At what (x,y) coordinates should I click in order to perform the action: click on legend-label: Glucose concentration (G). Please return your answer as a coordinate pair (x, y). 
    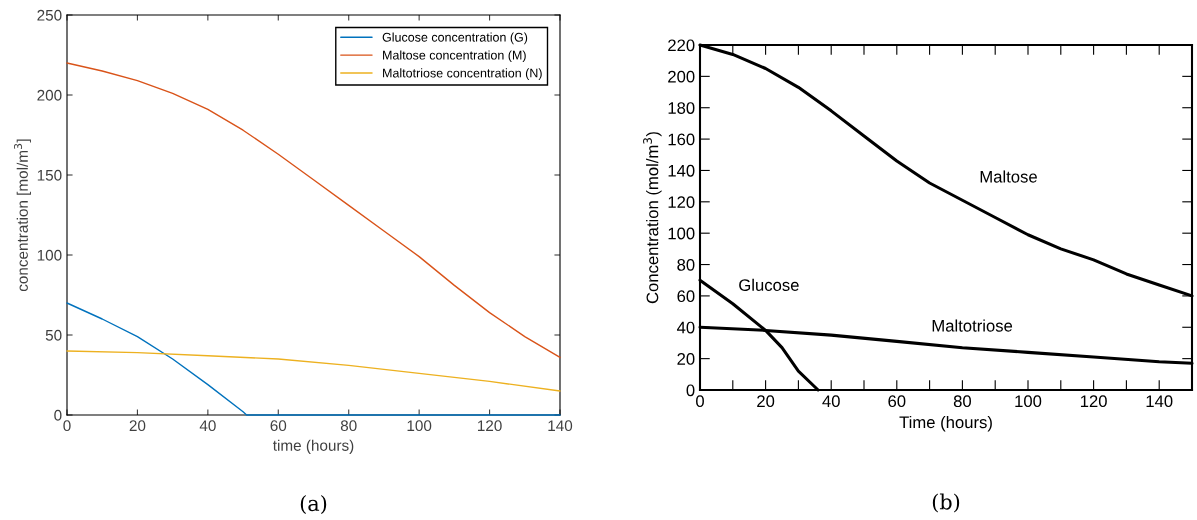
    Looking at the image, I should click on (455, 38).